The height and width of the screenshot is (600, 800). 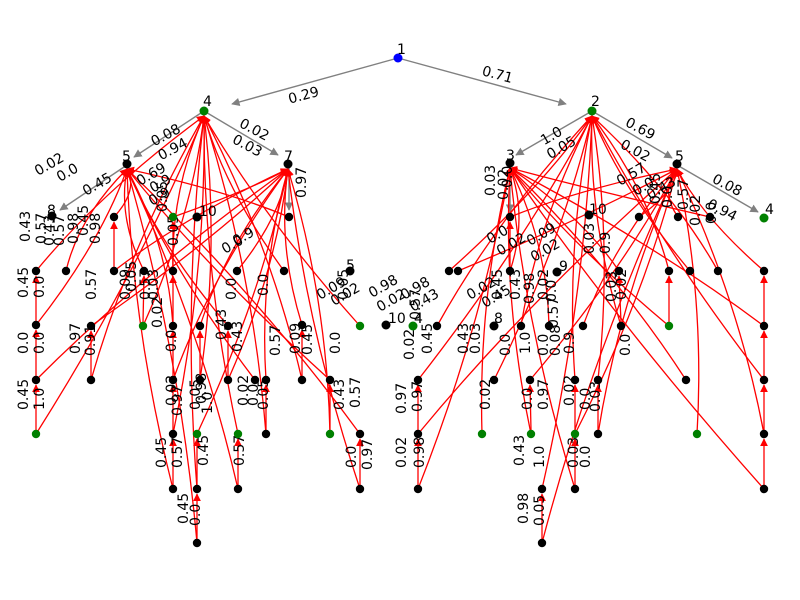 What do you see at coordinates (397, 319) in the screenshot?
I see `node-lr10-label: 10` at bounding box center [397, 319].